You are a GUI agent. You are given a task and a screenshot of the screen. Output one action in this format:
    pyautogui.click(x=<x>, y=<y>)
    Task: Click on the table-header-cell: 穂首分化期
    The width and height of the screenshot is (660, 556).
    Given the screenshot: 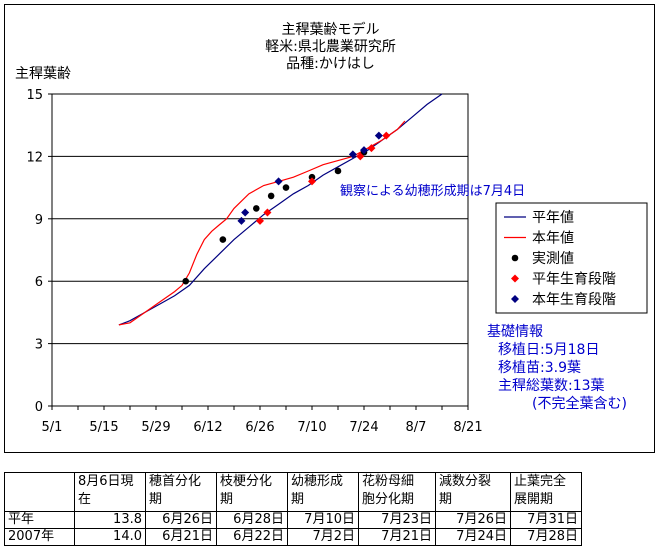 What is the action you would take?
    pyautogui.click(x=181, y=492)
    